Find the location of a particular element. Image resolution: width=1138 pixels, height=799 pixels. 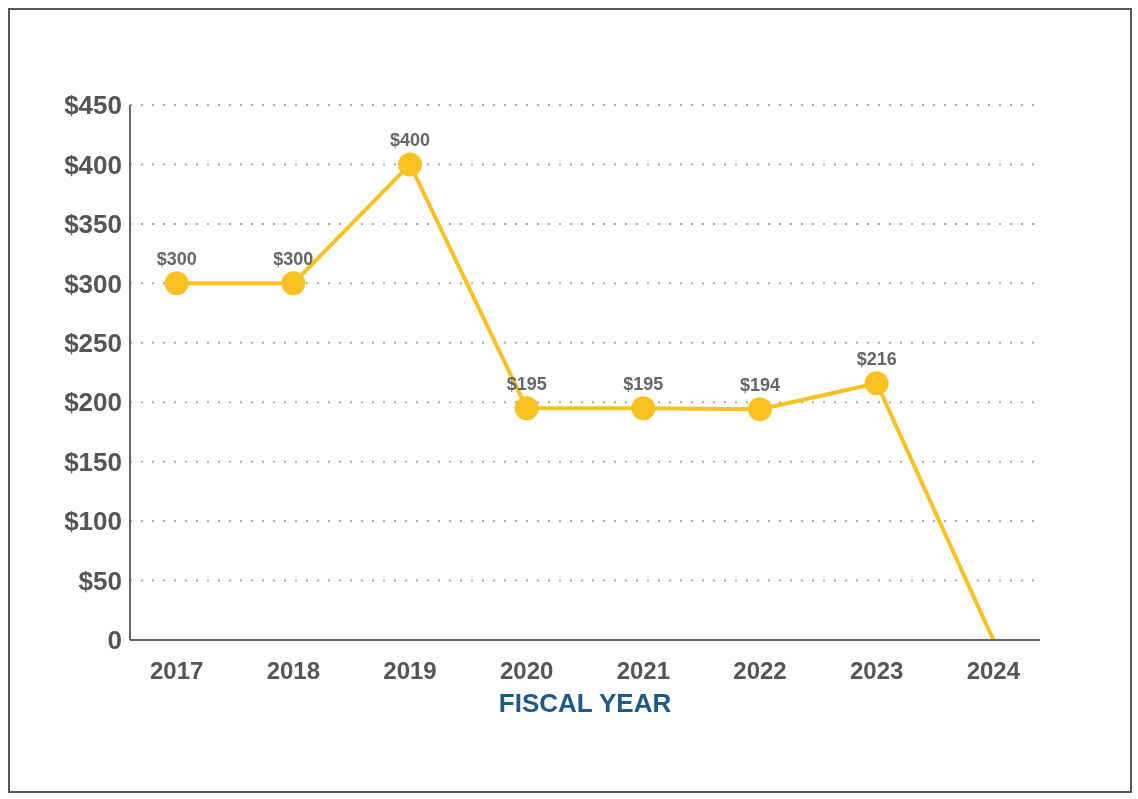

y-tick-label: $350 is located at coordinates (93, 224).